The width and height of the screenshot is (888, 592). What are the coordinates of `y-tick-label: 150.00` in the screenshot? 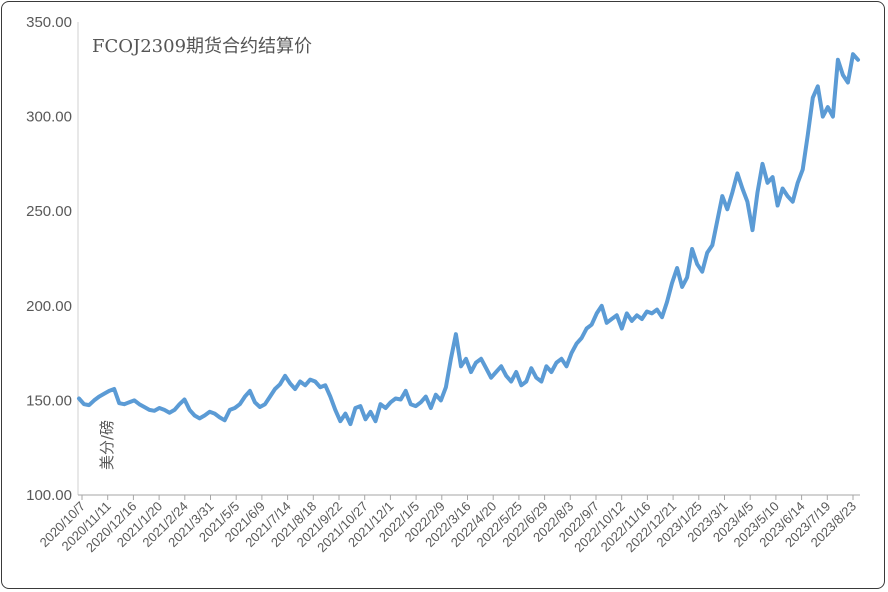 It's located at (49, 400).